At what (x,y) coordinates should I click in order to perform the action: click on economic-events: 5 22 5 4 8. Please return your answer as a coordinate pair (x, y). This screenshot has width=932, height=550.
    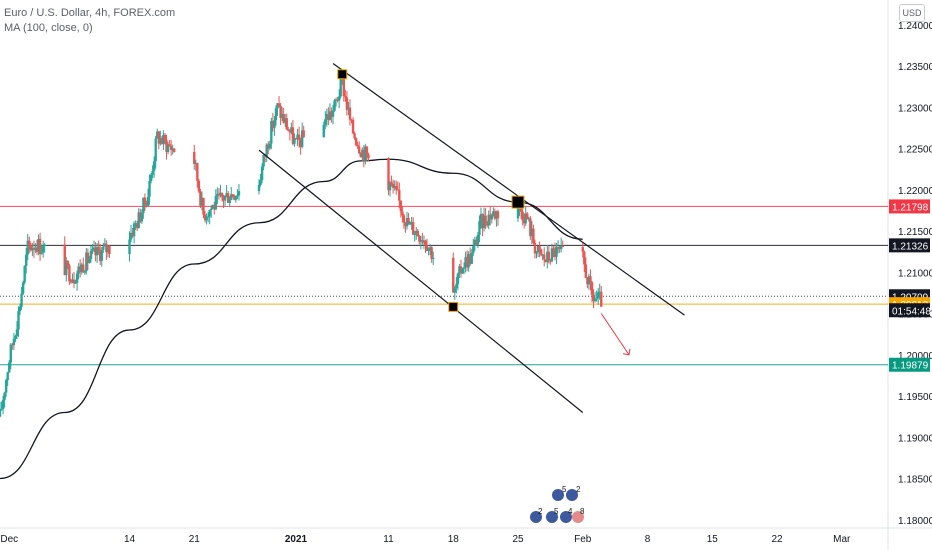
    Looking at the image, I should click on (557, 504).